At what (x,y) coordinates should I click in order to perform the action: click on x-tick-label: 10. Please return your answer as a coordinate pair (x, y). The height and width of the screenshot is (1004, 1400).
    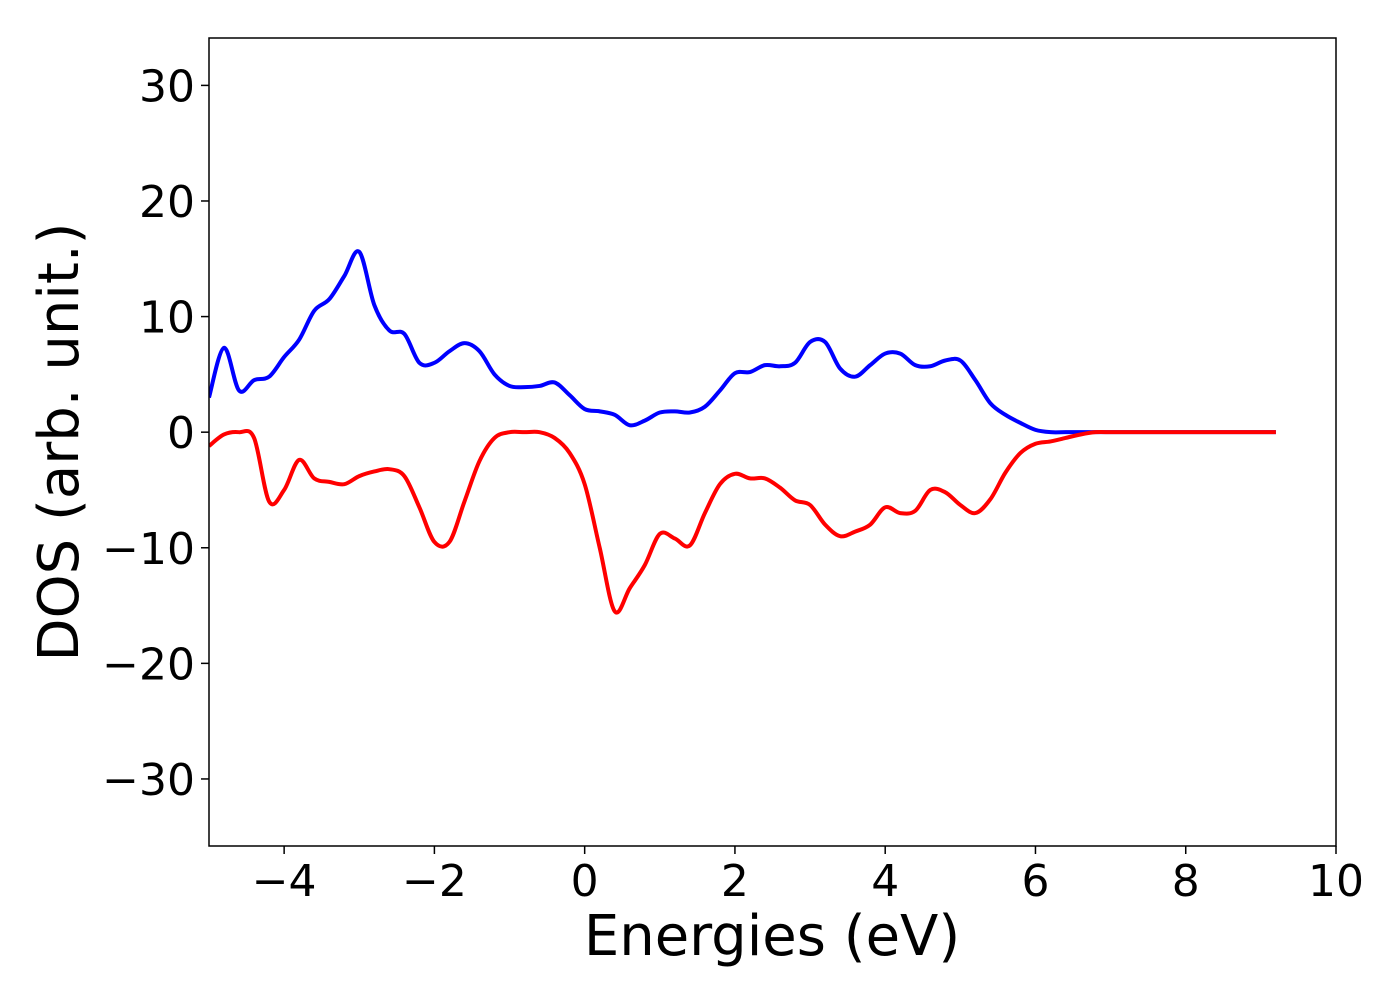
    Looking at the image, I should click on (1336, 881).